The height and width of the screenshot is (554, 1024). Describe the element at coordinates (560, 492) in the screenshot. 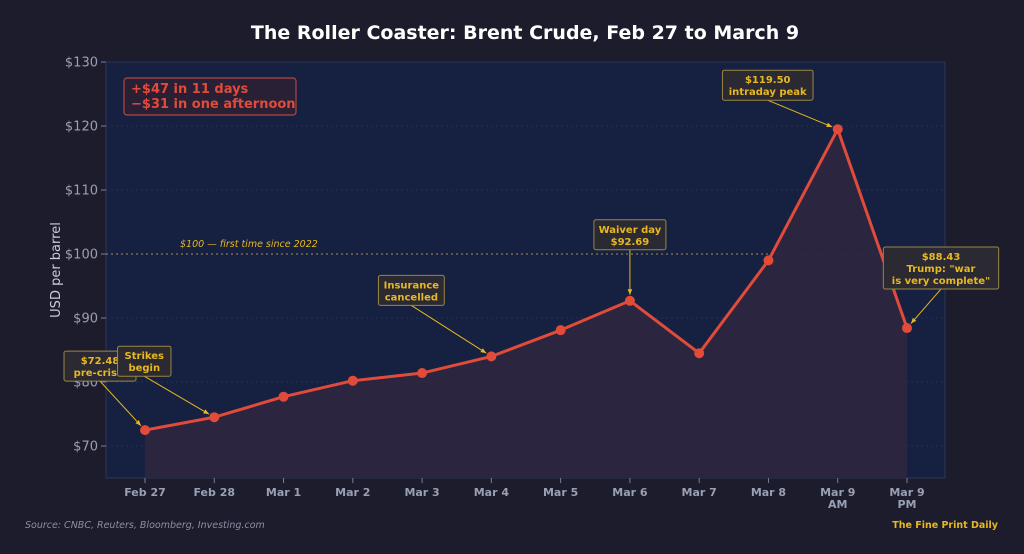

I see `x-tick-label: Mar 5` at that location.